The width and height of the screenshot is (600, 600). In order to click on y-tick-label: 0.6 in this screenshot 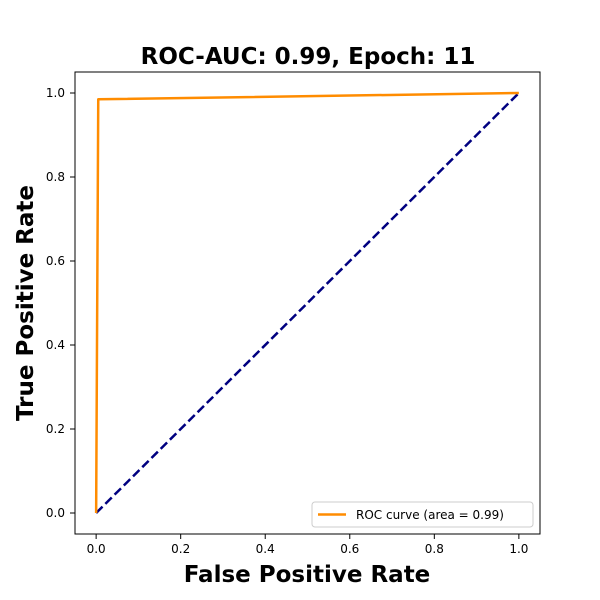, I will do `click(55, 261)`.